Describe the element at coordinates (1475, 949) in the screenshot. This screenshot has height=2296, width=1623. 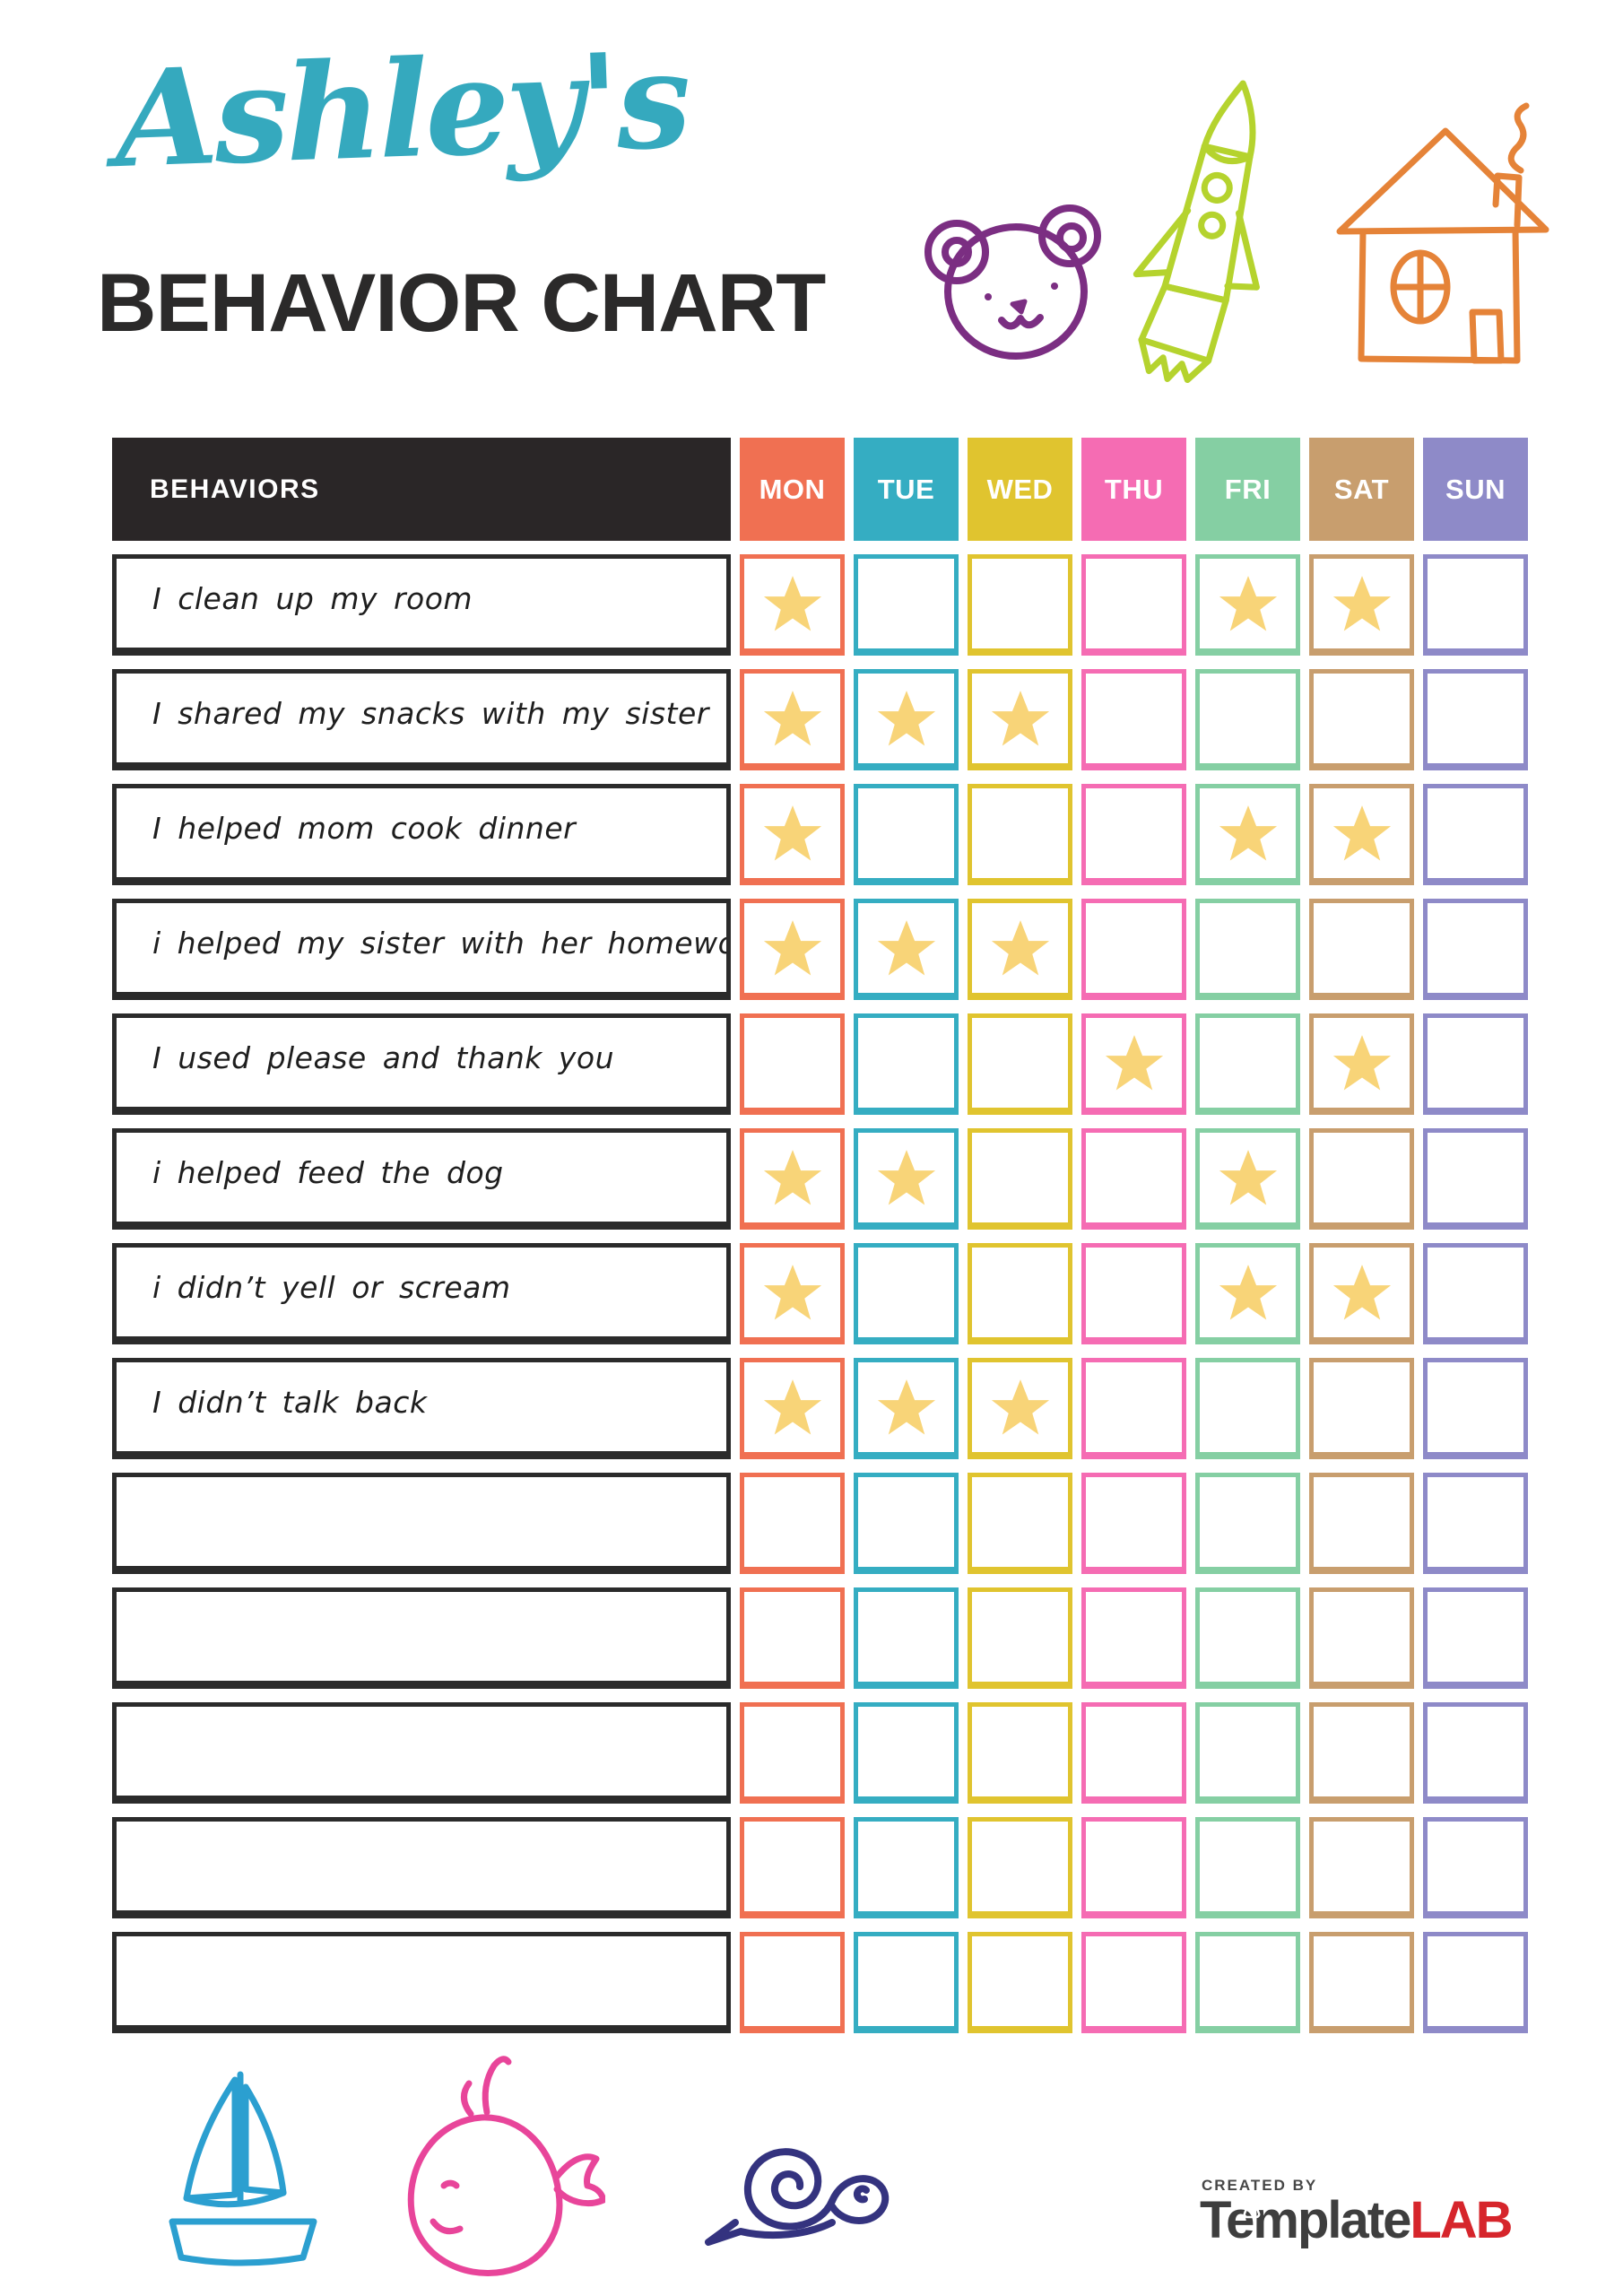
I see `day-cell-sun-row4` at that location.